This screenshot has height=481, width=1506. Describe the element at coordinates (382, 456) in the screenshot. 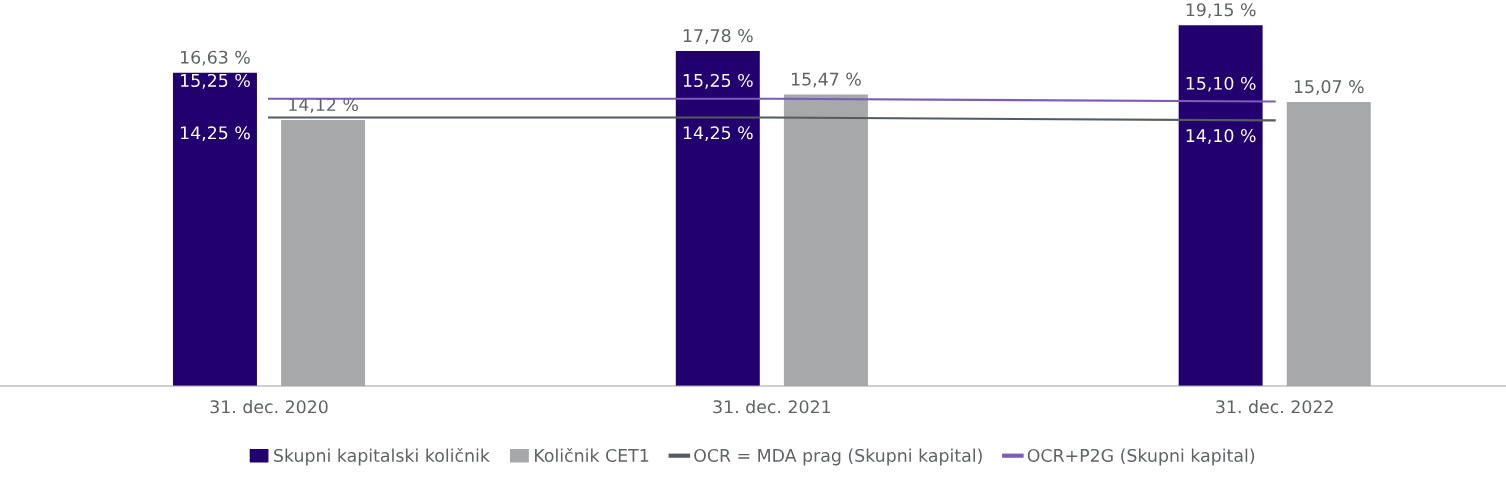

I see `legend-label: Skupni kapitalski količnik` at that location.